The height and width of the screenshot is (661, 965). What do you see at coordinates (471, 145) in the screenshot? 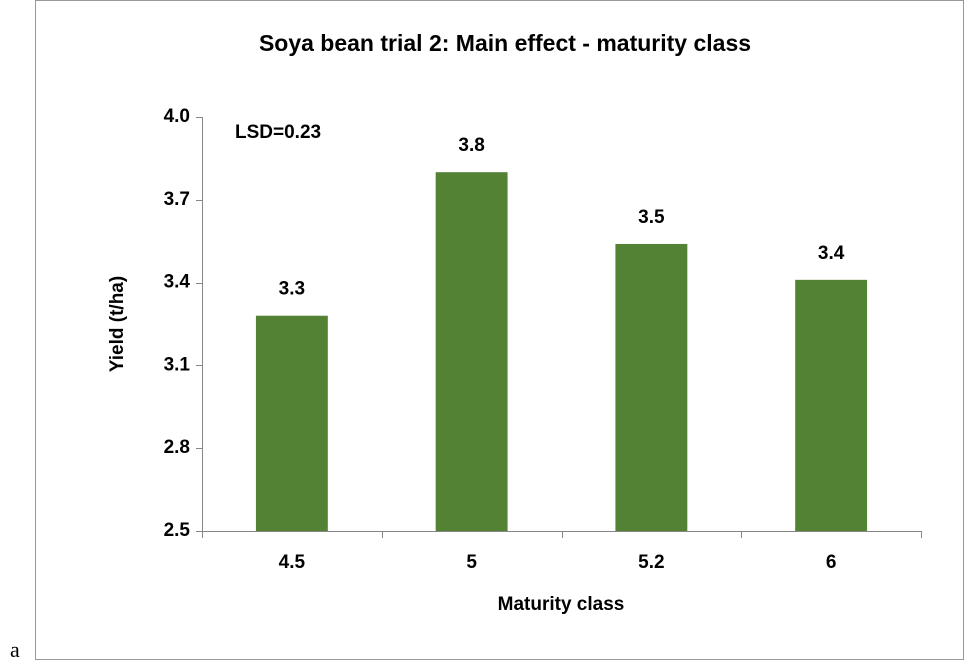
I see `data-label: 3.8` at bounding box center [471, 145].